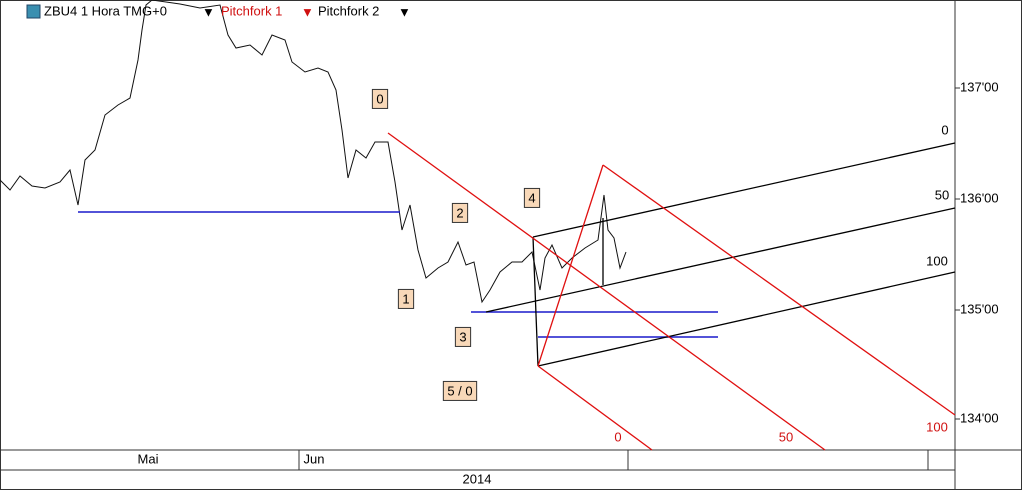 The width and height of the screenshot is (1022, 496). I want to click on wave-text: 3, so click(462, 336).